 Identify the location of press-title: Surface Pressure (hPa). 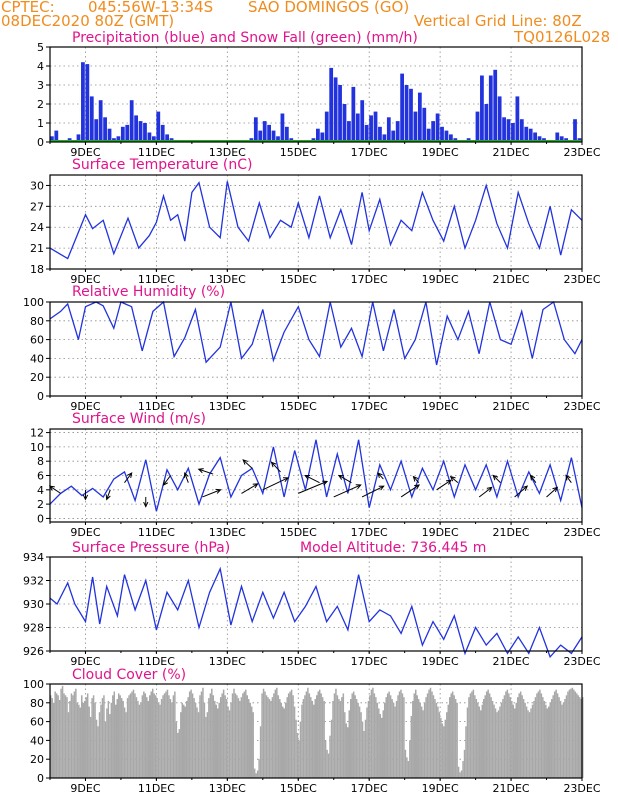
(151, 548).